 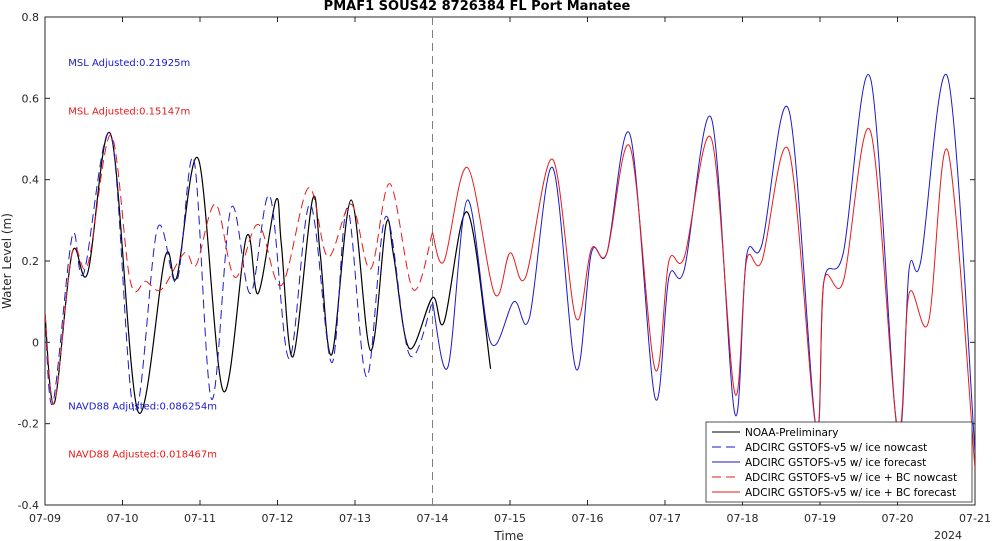 What do you see at coordinates (129, 63) in the screenshot?
I see `datum-annotation: MSL Adjusted:0.21925m` at bounding box center [129, 63].